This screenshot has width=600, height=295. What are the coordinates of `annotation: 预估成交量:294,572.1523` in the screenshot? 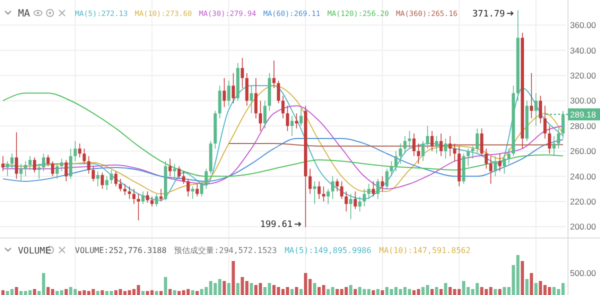 It's located at (225, 250).